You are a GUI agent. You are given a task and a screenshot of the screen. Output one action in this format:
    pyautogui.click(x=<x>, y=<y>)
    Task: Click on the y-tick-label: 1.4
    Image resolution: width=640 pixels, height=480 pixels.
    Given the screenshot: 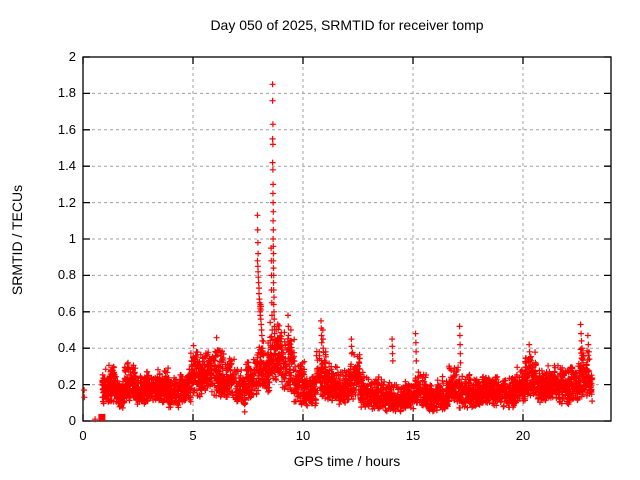 What is the action you would take?
    pyautogui.click(x=66, y=166)
    